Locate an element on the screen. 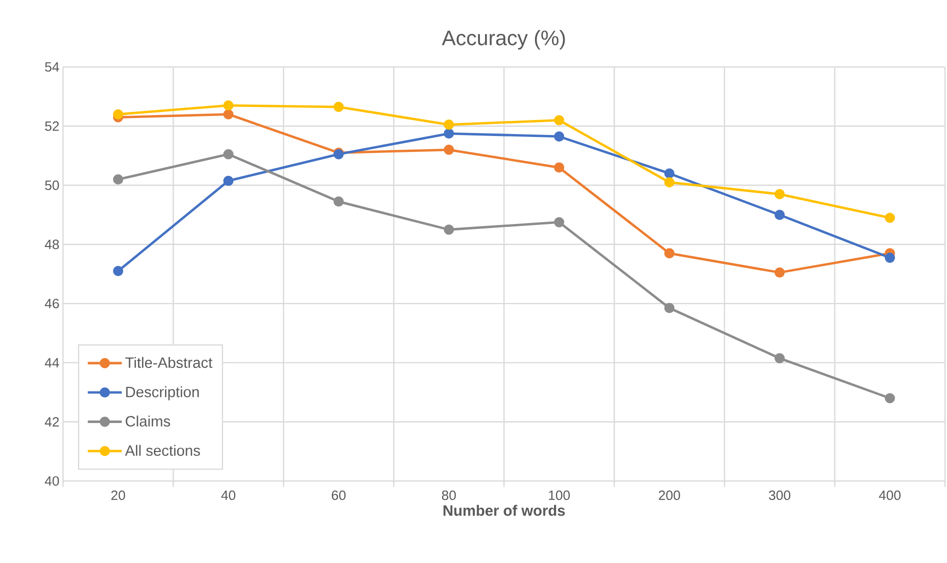 The height and width of the screenshot is (563, 947). x-tick-label: 100 is located at coordinates (559, 495).